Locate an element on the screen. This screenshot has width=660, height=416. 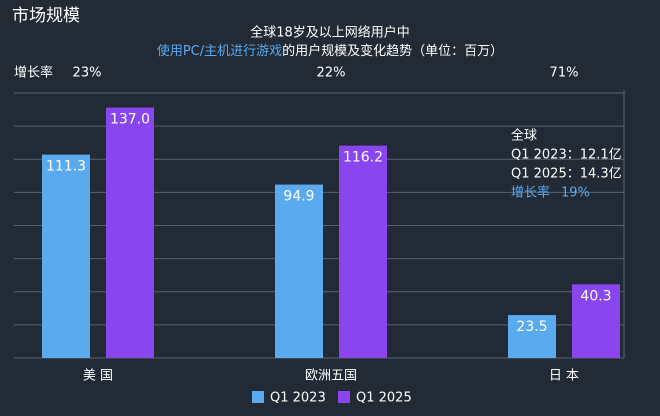
annotation-growth-label: 增长率 is located at coordinates (530, 193).